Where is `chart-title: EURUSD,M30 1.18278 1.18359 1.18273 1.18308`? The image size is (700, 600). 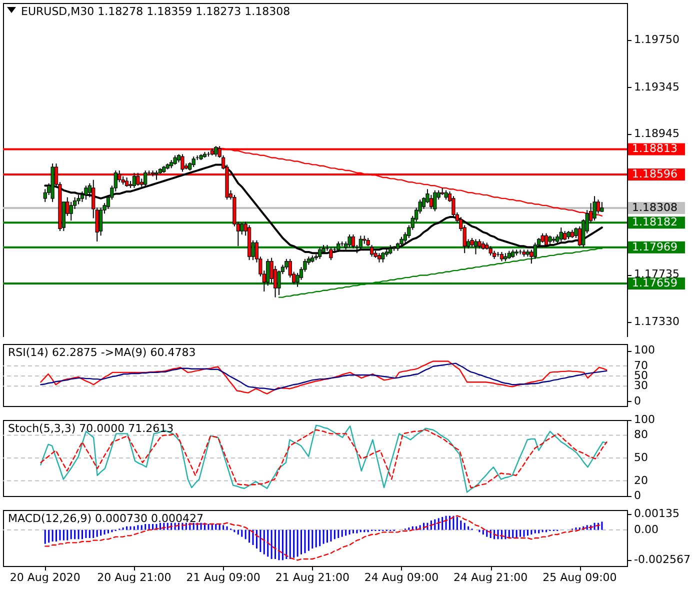 chart-title: EURUSD,M30 1.18278 1.18359 1.18273 1.18308 is located at coordinates (155, 11).